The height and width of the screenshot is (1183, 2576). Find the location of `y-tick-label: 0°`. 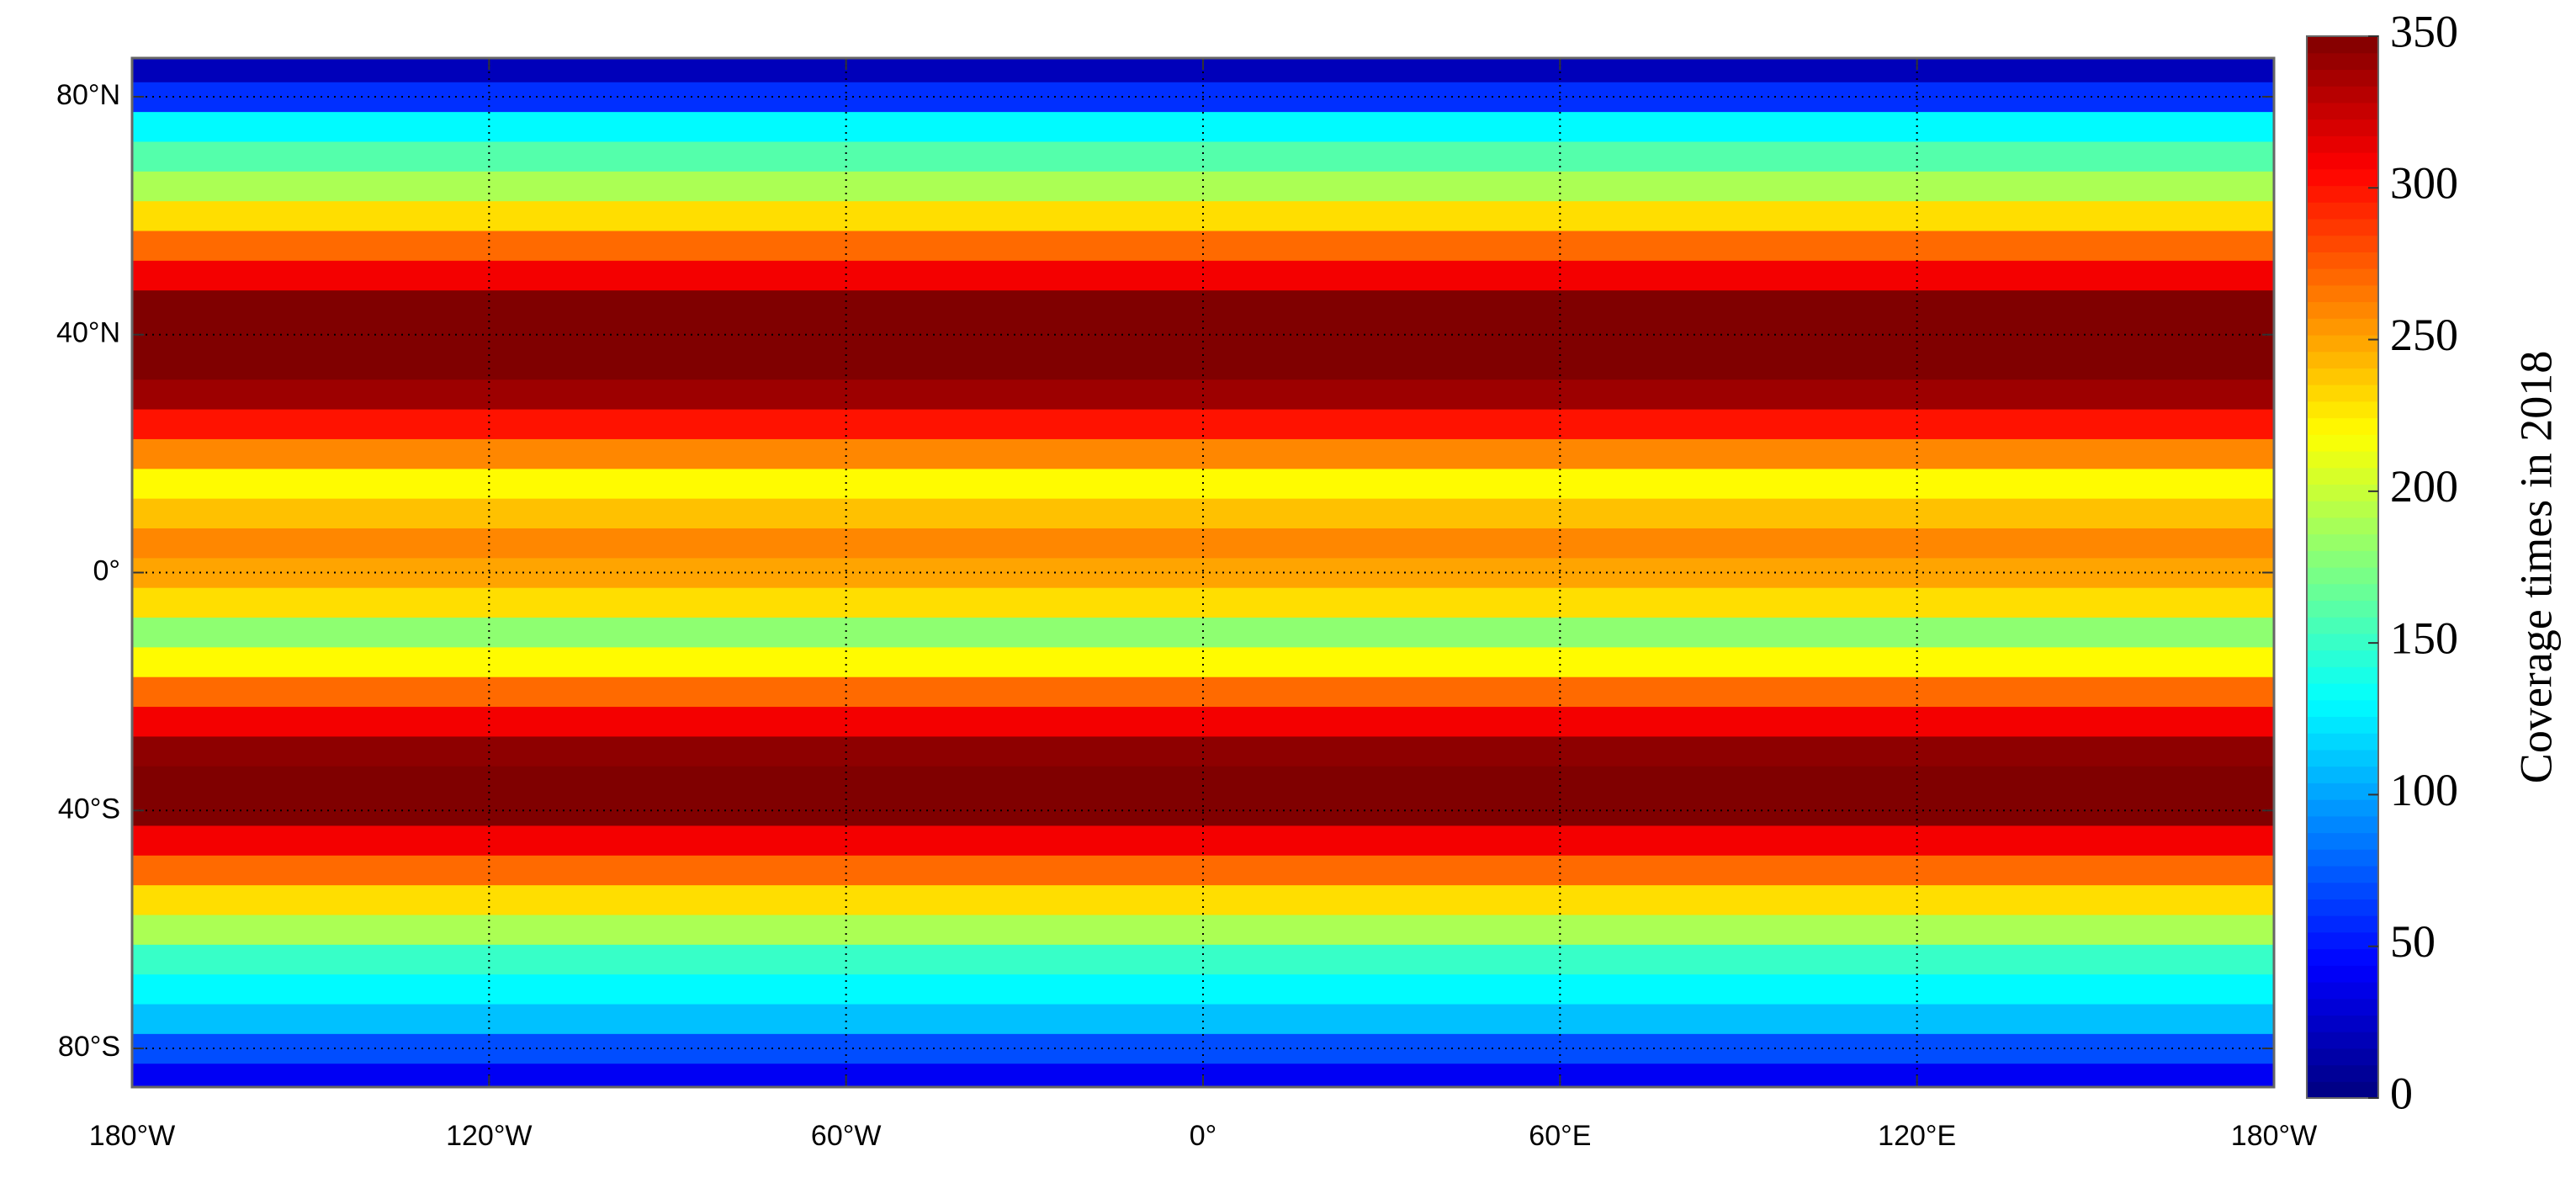

y-tick-label: 0° is located at coordinates (106, 570).